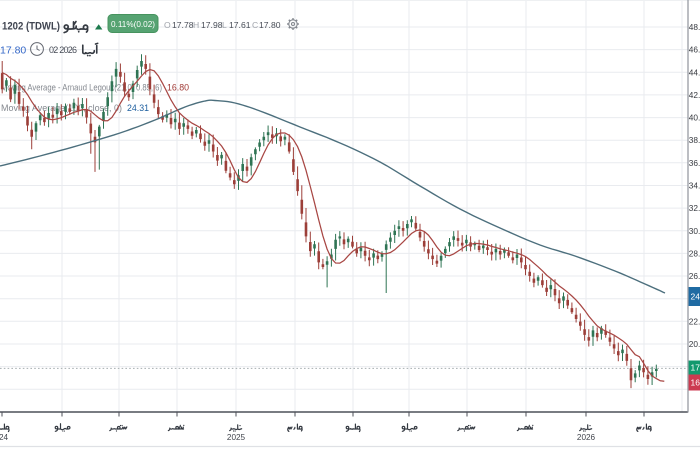 The height and width of the screenshot is (450, 700). I want to click on svg-text: 02 2026, so click(63, 50).